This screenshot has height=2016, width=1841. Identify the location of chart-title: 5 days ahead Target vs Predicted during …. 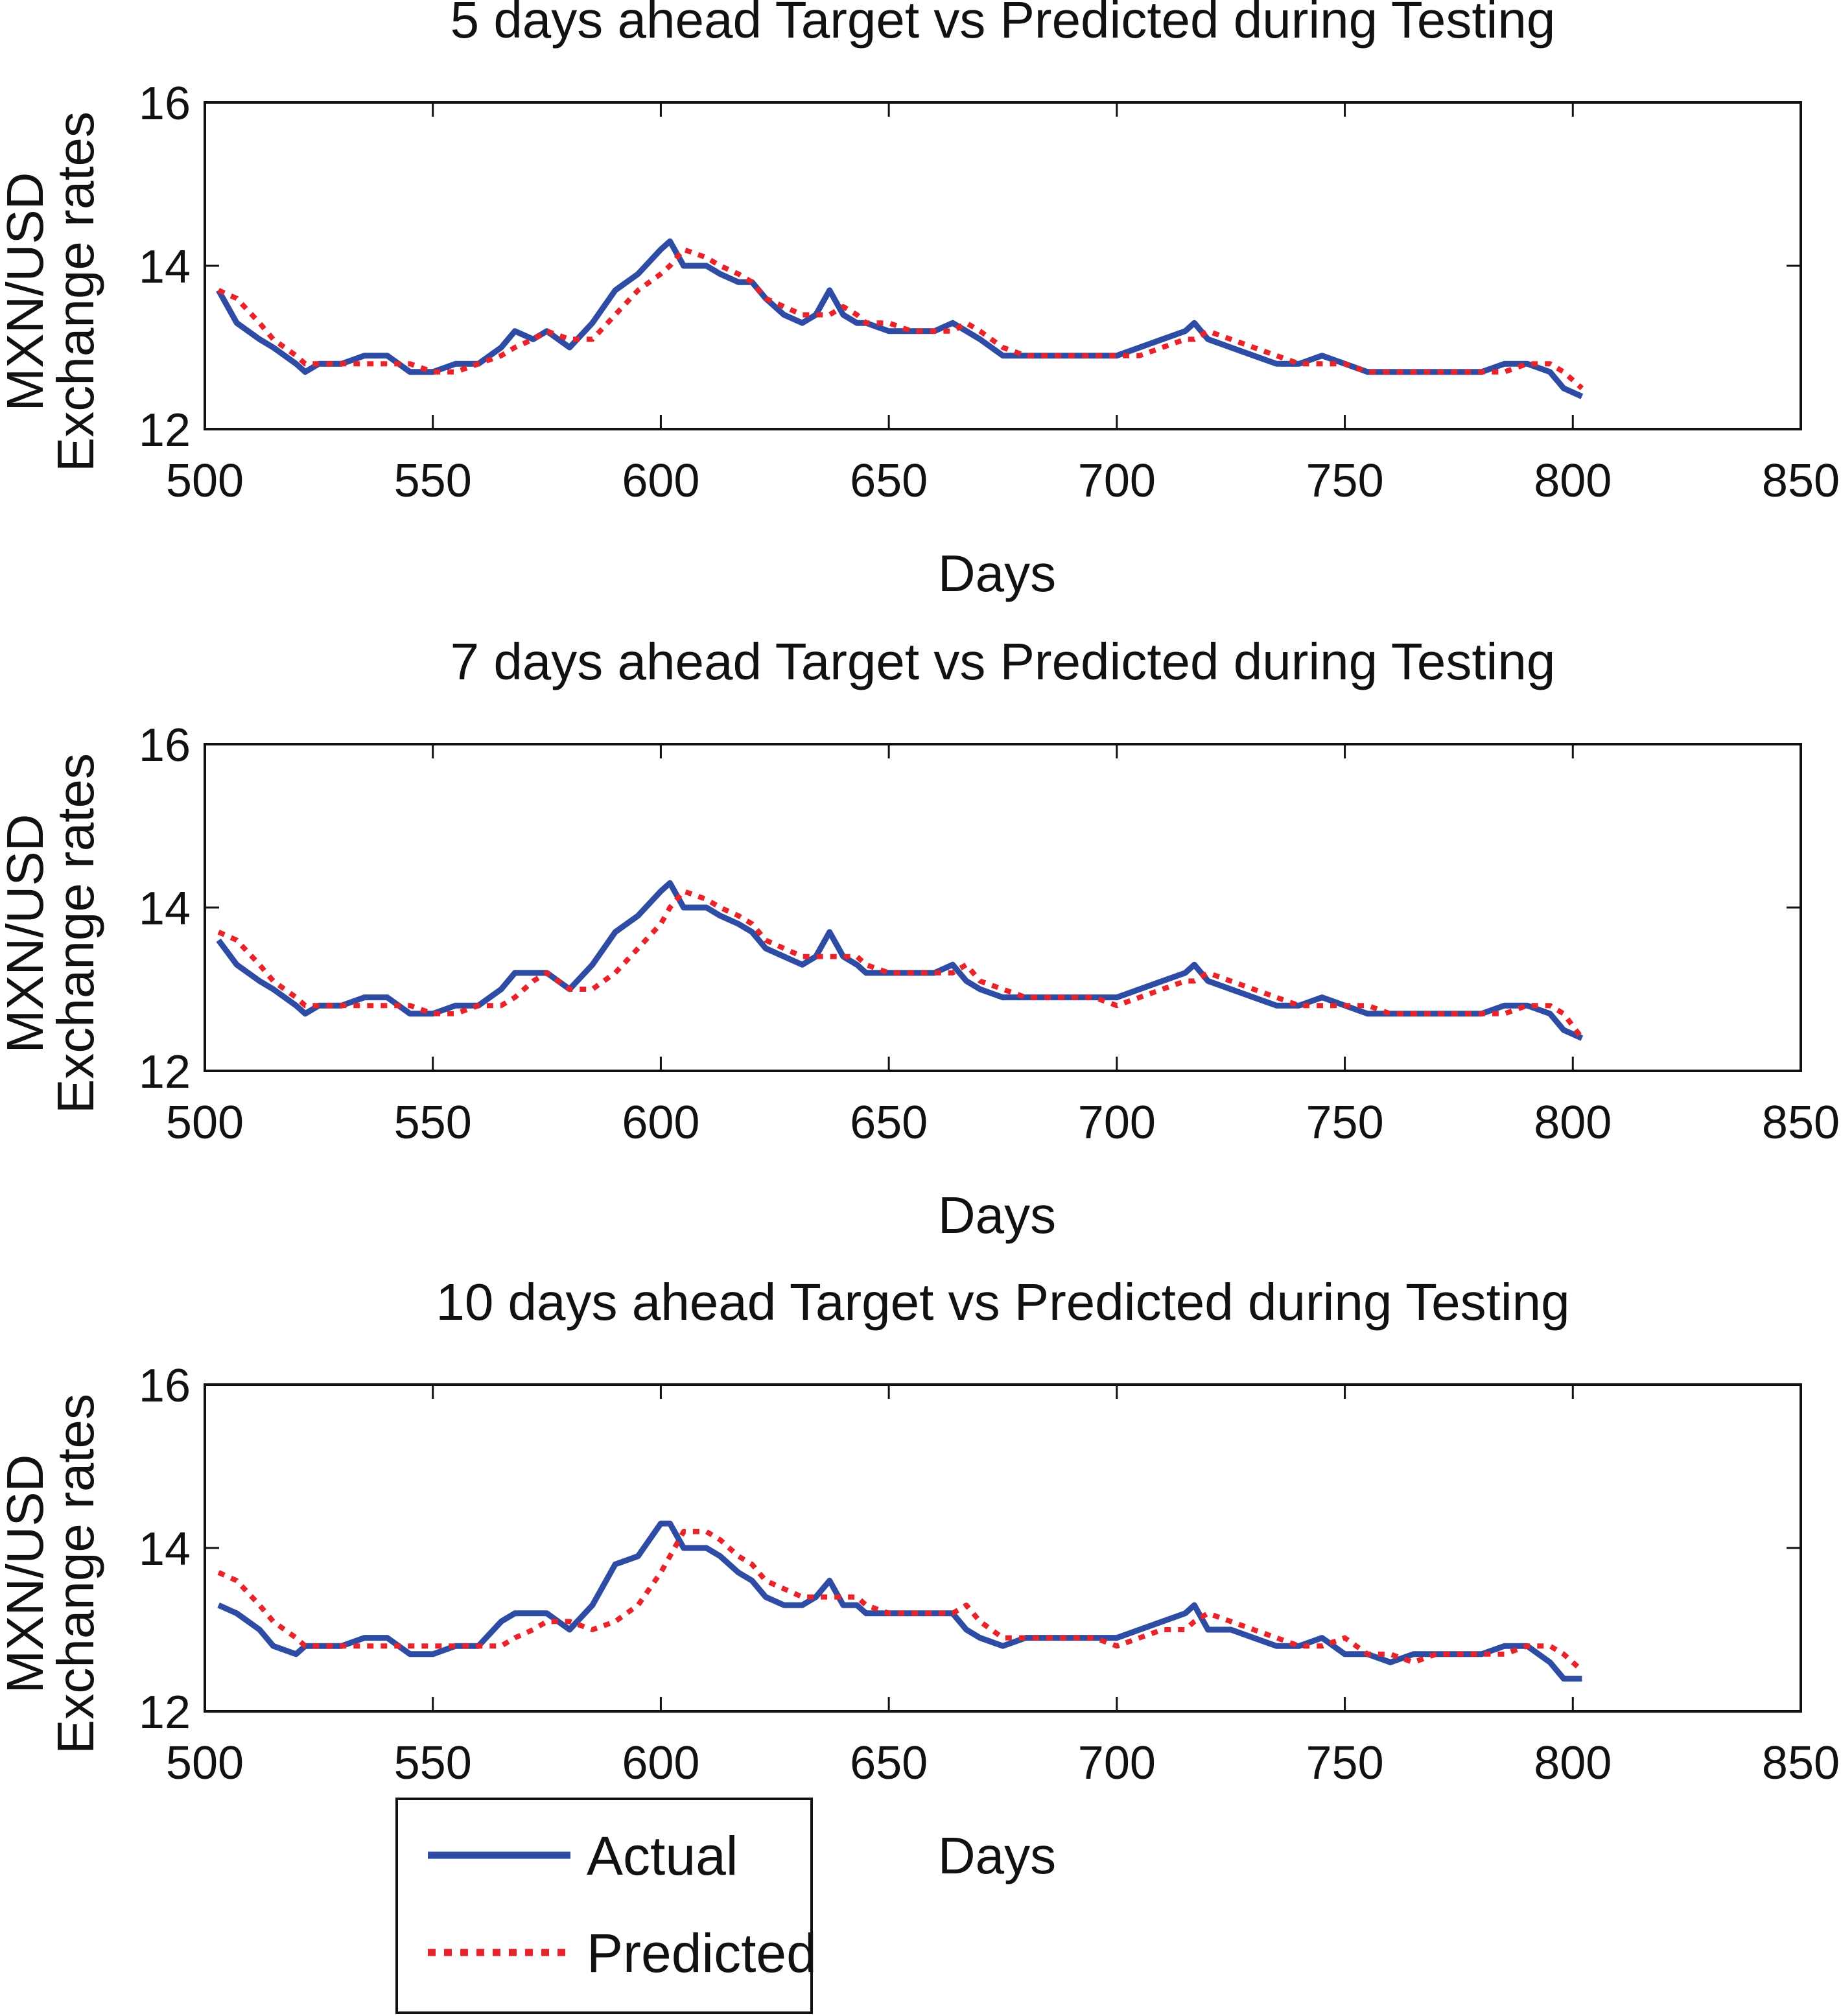
(1003, 25).